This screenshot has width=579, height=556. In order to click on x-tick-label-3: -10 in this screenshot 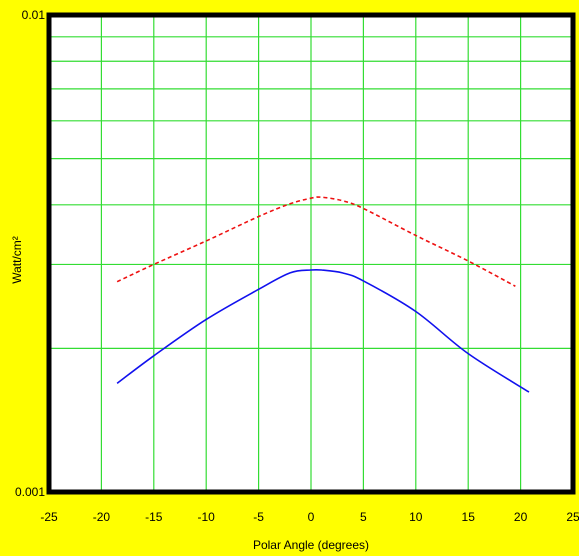, I will do `click(207, 517)`.